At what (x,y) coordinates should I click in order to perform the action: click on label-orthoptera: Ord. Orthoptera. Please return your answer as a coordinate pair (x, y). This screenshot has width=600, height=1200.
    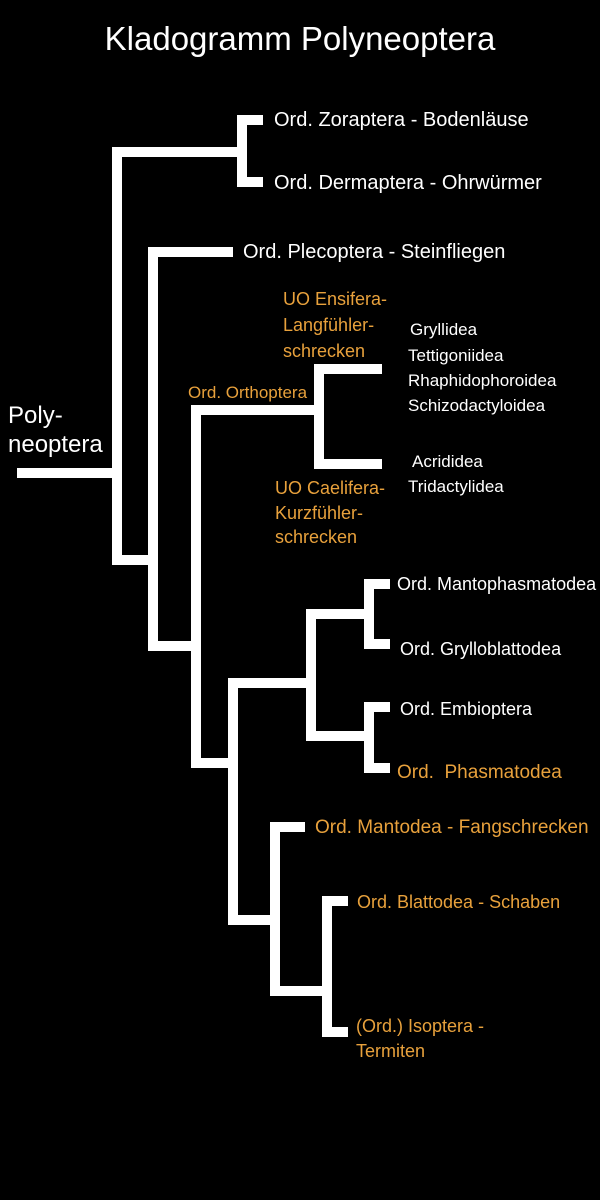
    Looking at the image, I should click on (248, 392).